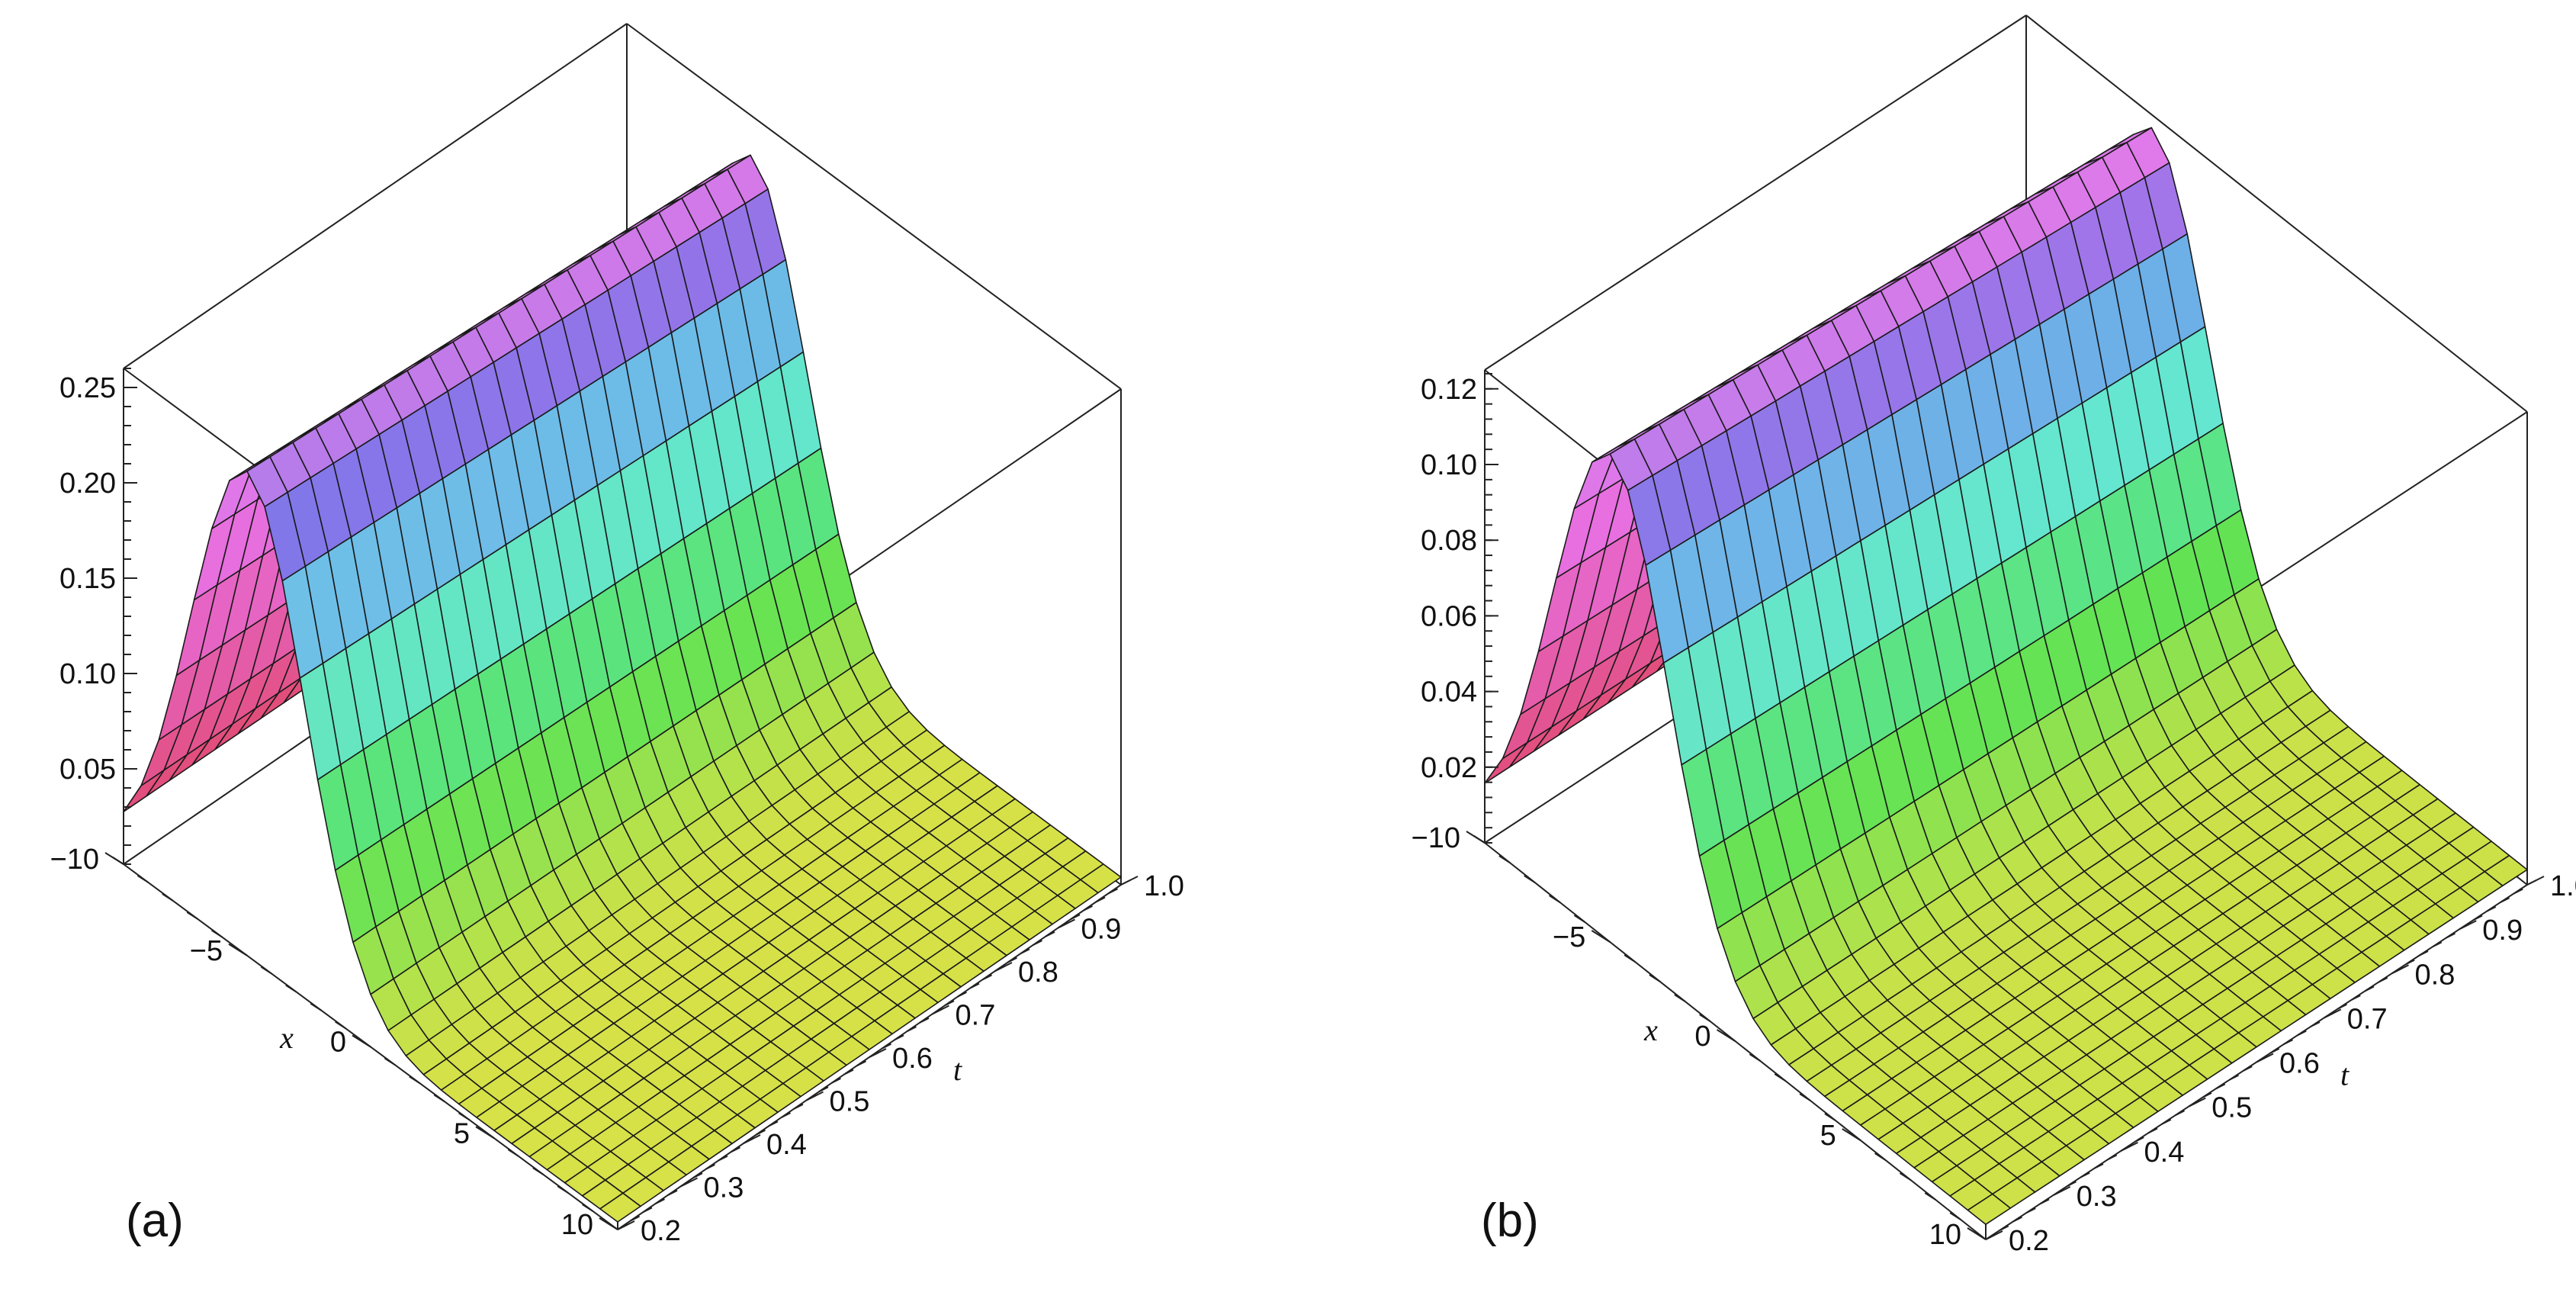 Image resolution: width=2576 pixels, height=1302 pixels. Describe the element at coordinates (98, 616) in the screenshot. I see `z-axis: 0.05 0.10 0.15 0.20 0.25` at that location.